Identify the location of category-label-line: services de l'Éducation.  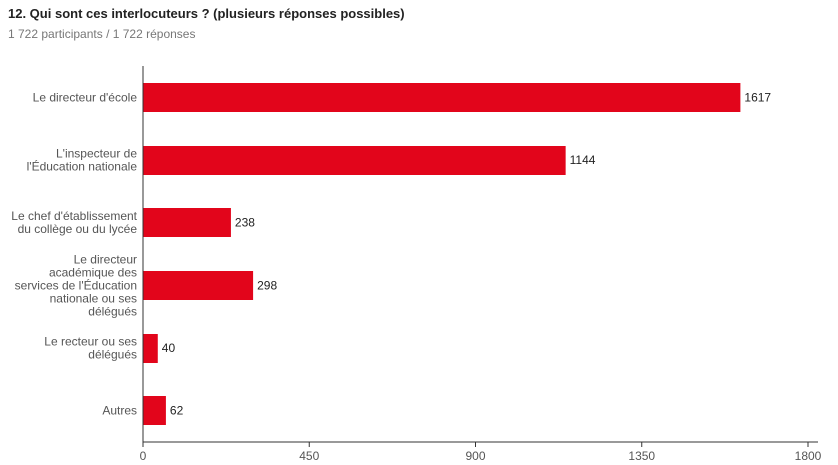
(76, 284).